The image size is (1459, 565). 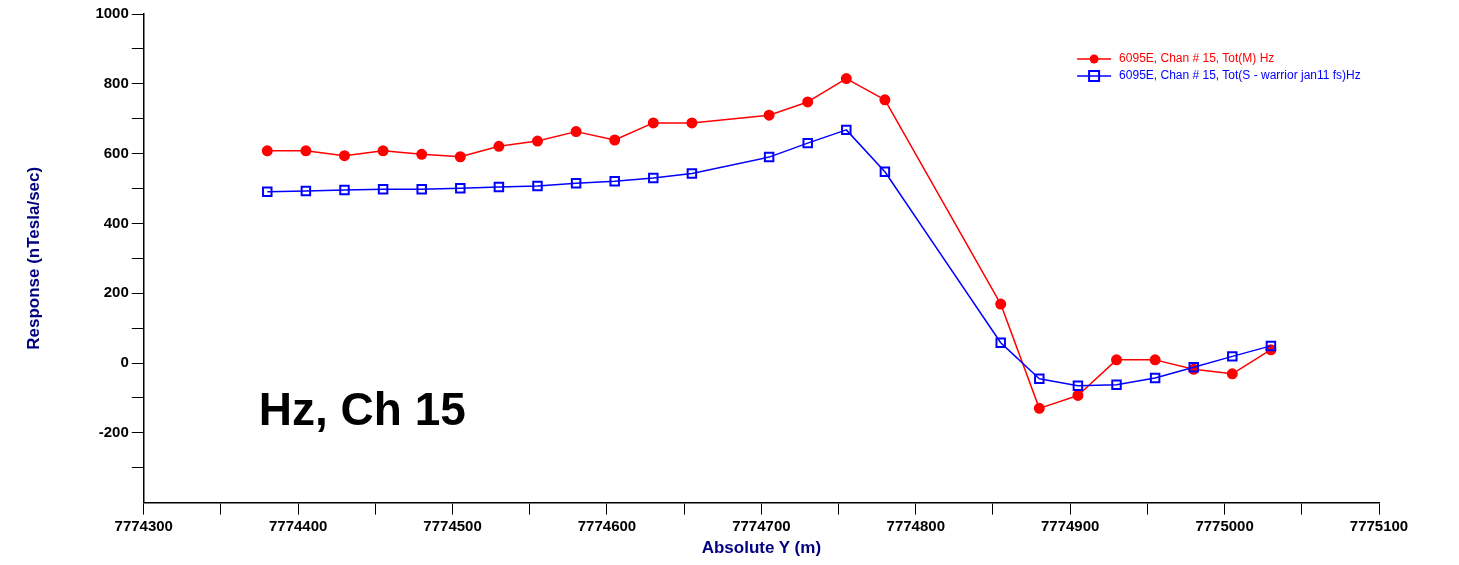 I want to click on annotation: Hz, Ch 15, so click(x=362, y=408).